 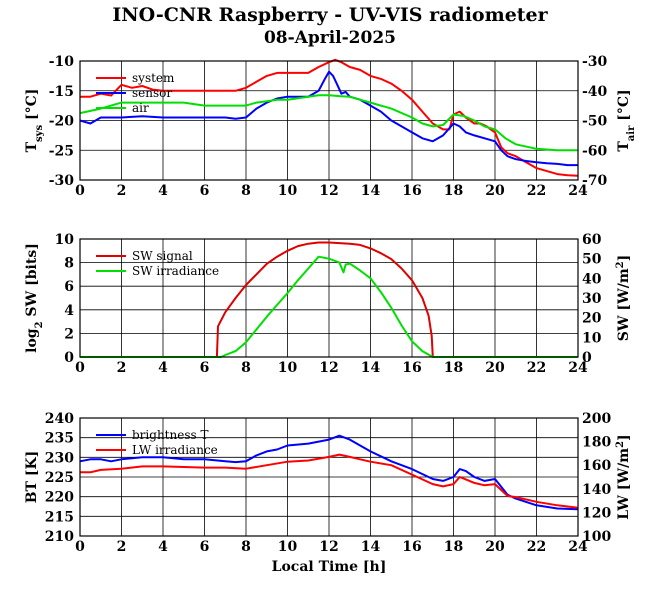 I want to click on y-tick-label-right: 120, so click(x=596, y=513).